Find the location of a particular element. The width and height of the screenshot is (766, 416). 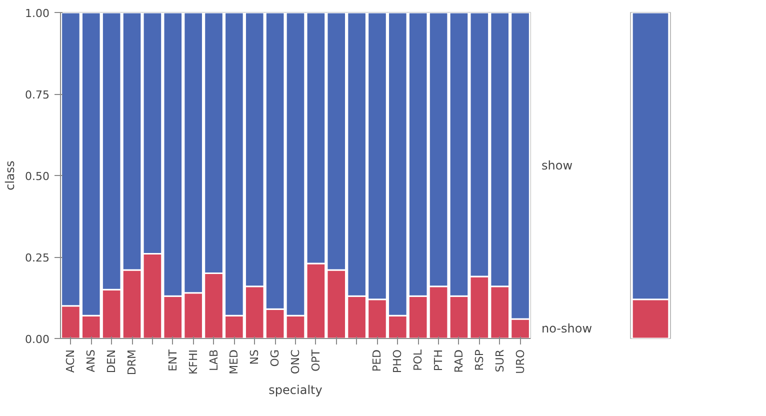

x-tick-label: PED is located at coordinates (377, 360).